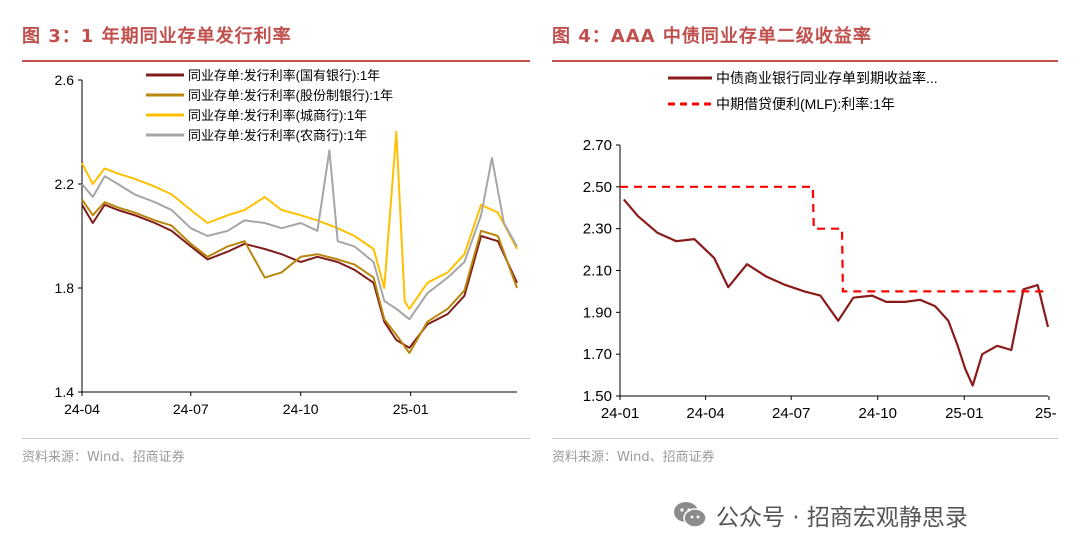 The image size is (1080, 558). I want to click on figure-3-title: 图 3：1 年期同业存单发行利率, so click(157, 36).